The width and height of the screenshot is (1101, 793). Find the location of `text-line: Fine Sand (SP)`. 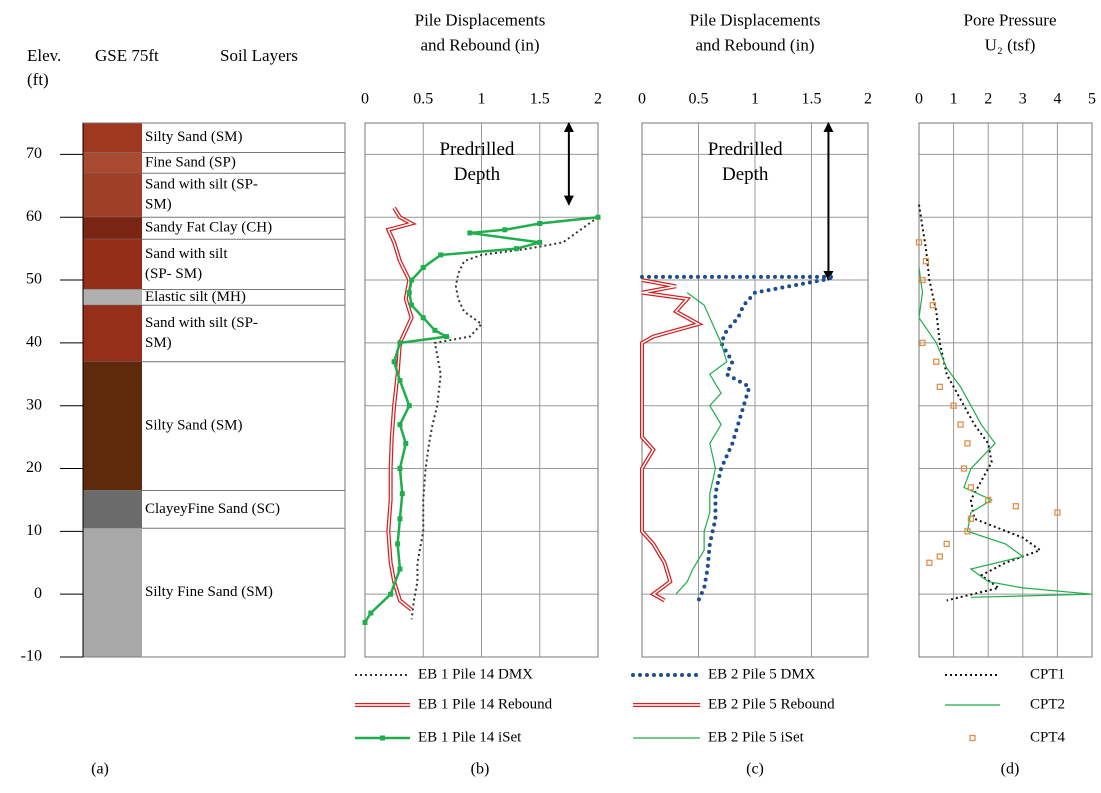

text-line: Fine Sand (SP) is located at coordinates (190, 162).